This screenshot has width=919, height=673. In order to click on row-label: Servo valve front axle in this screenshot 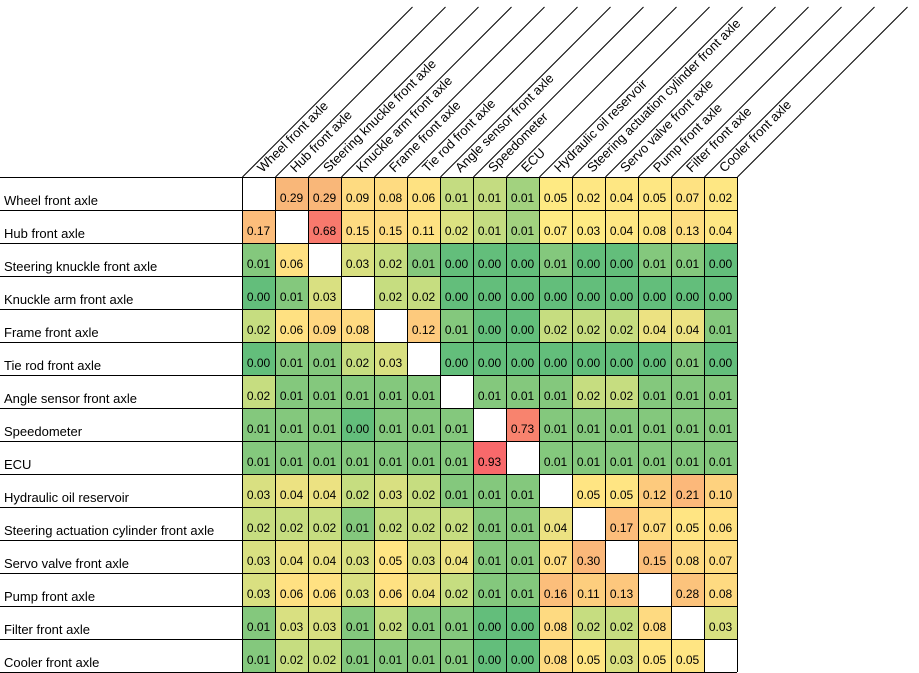, I will do `click(67, 563)`.